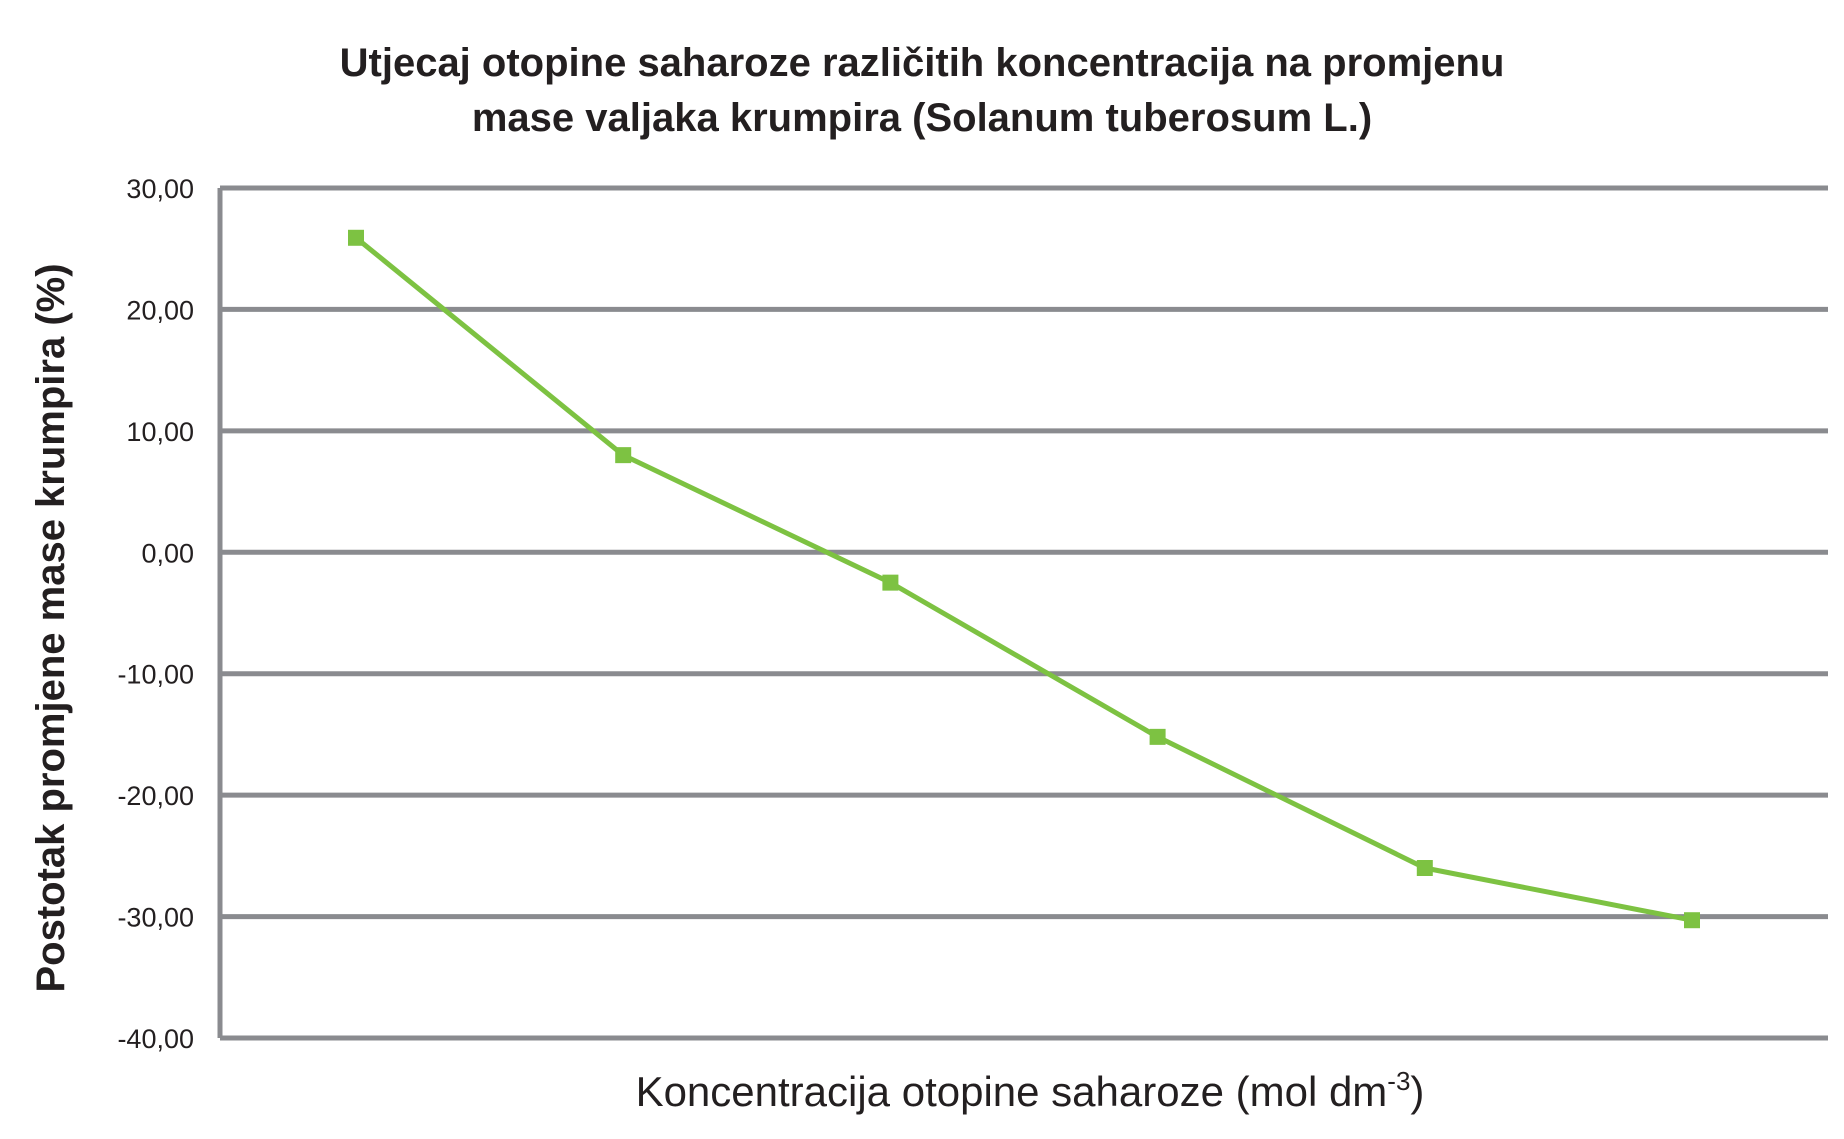  I want to click on y-tick-label: -30,00, so click(155, 918).